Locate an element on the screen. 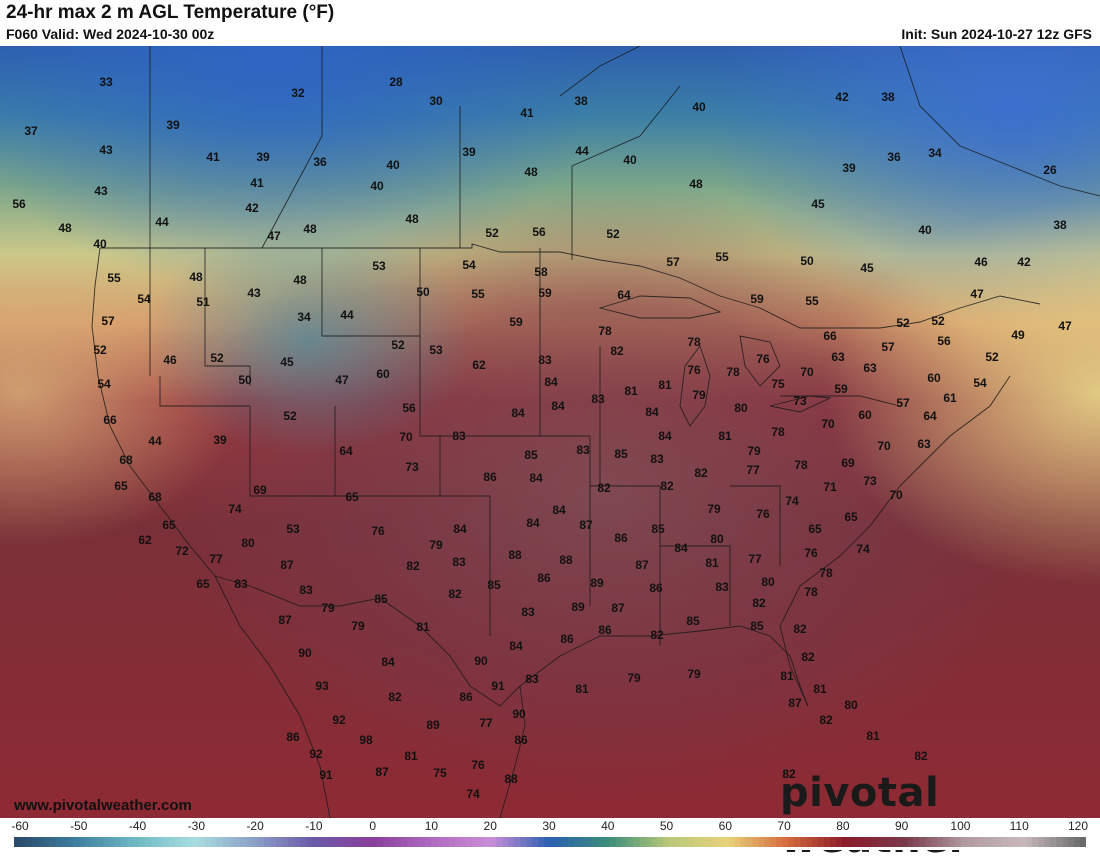 The image size is (1100, 862). temp-label: 83 is located at coordinates (528, 612).